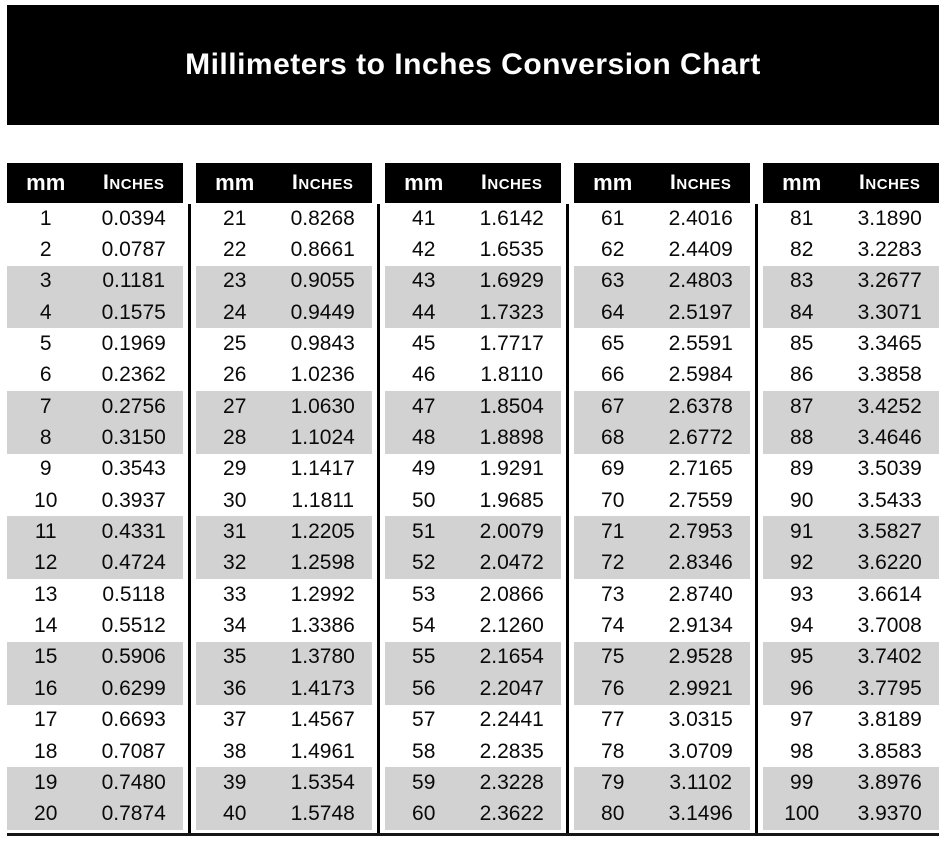 The width and height of the screenshot is (946, 844). I want to click on title-banner: Millimeters to Inches Conversion Chart, so click(473, 65).